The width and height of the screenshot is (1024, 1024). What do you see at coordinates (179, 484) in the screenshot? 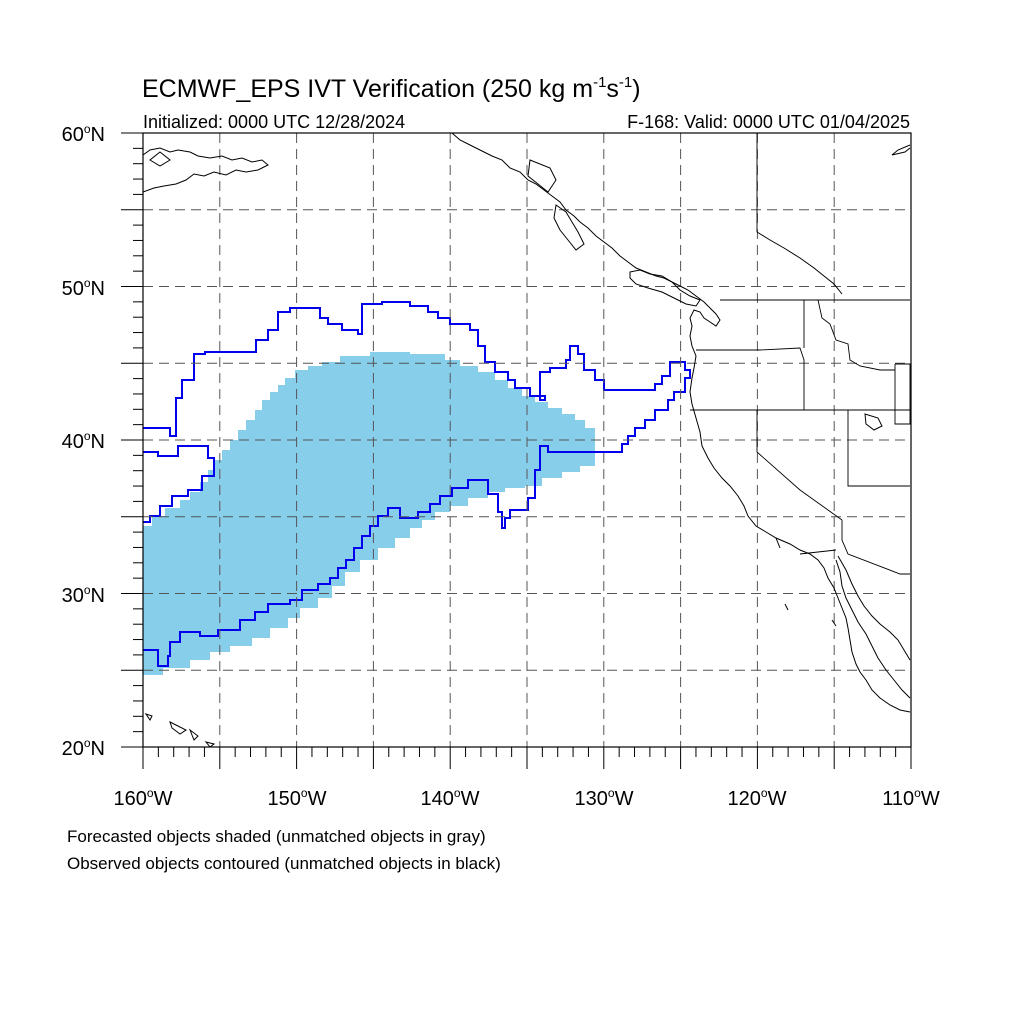
I see `observed-object-contour-west` at bounding box center [179, 484].